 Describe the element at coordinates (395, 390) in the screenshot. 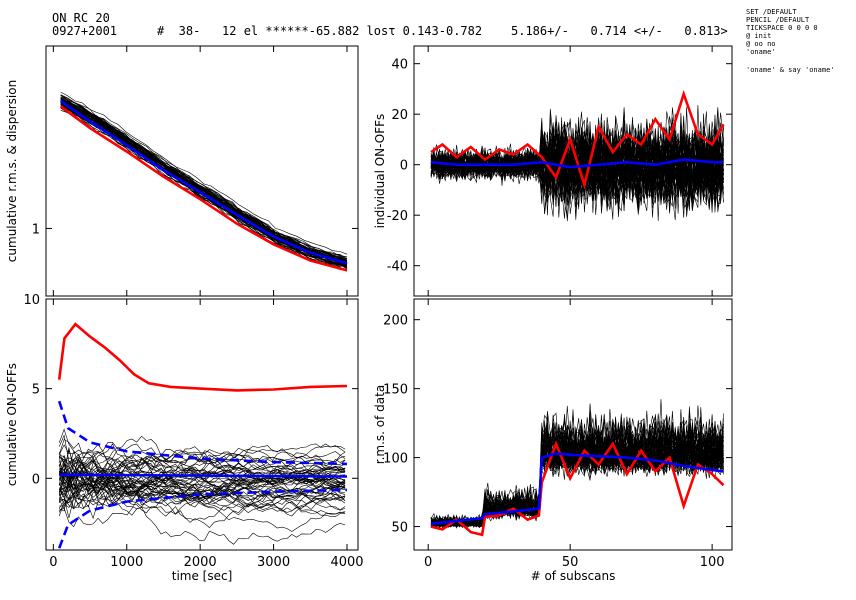

I see `y-tick-label: 150` at that location.